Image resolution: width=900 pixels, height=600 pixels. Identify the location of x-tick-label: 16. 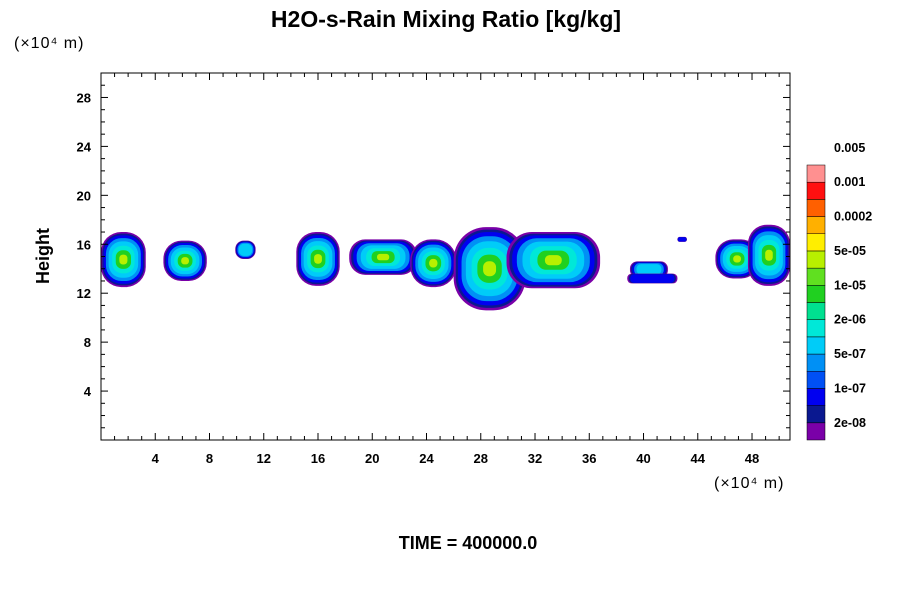
(318, 458).